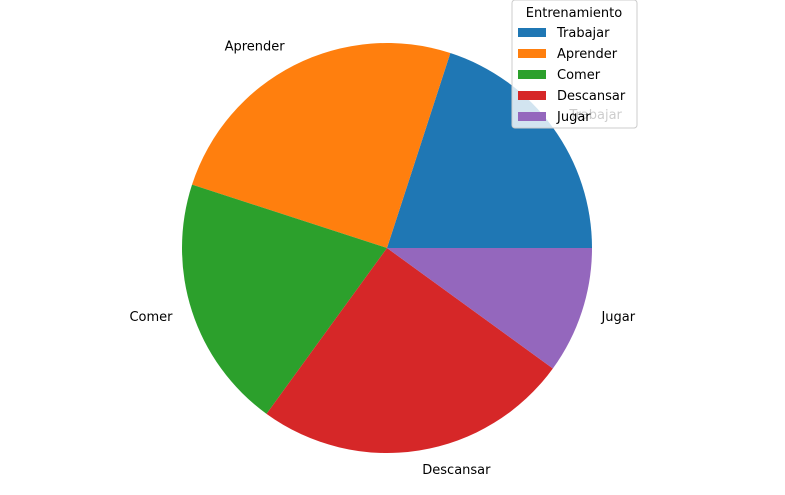  Describe the element at coordinates (587, 54) in the screenshot. I see `legend-label-aprender: Aprender` at that location.